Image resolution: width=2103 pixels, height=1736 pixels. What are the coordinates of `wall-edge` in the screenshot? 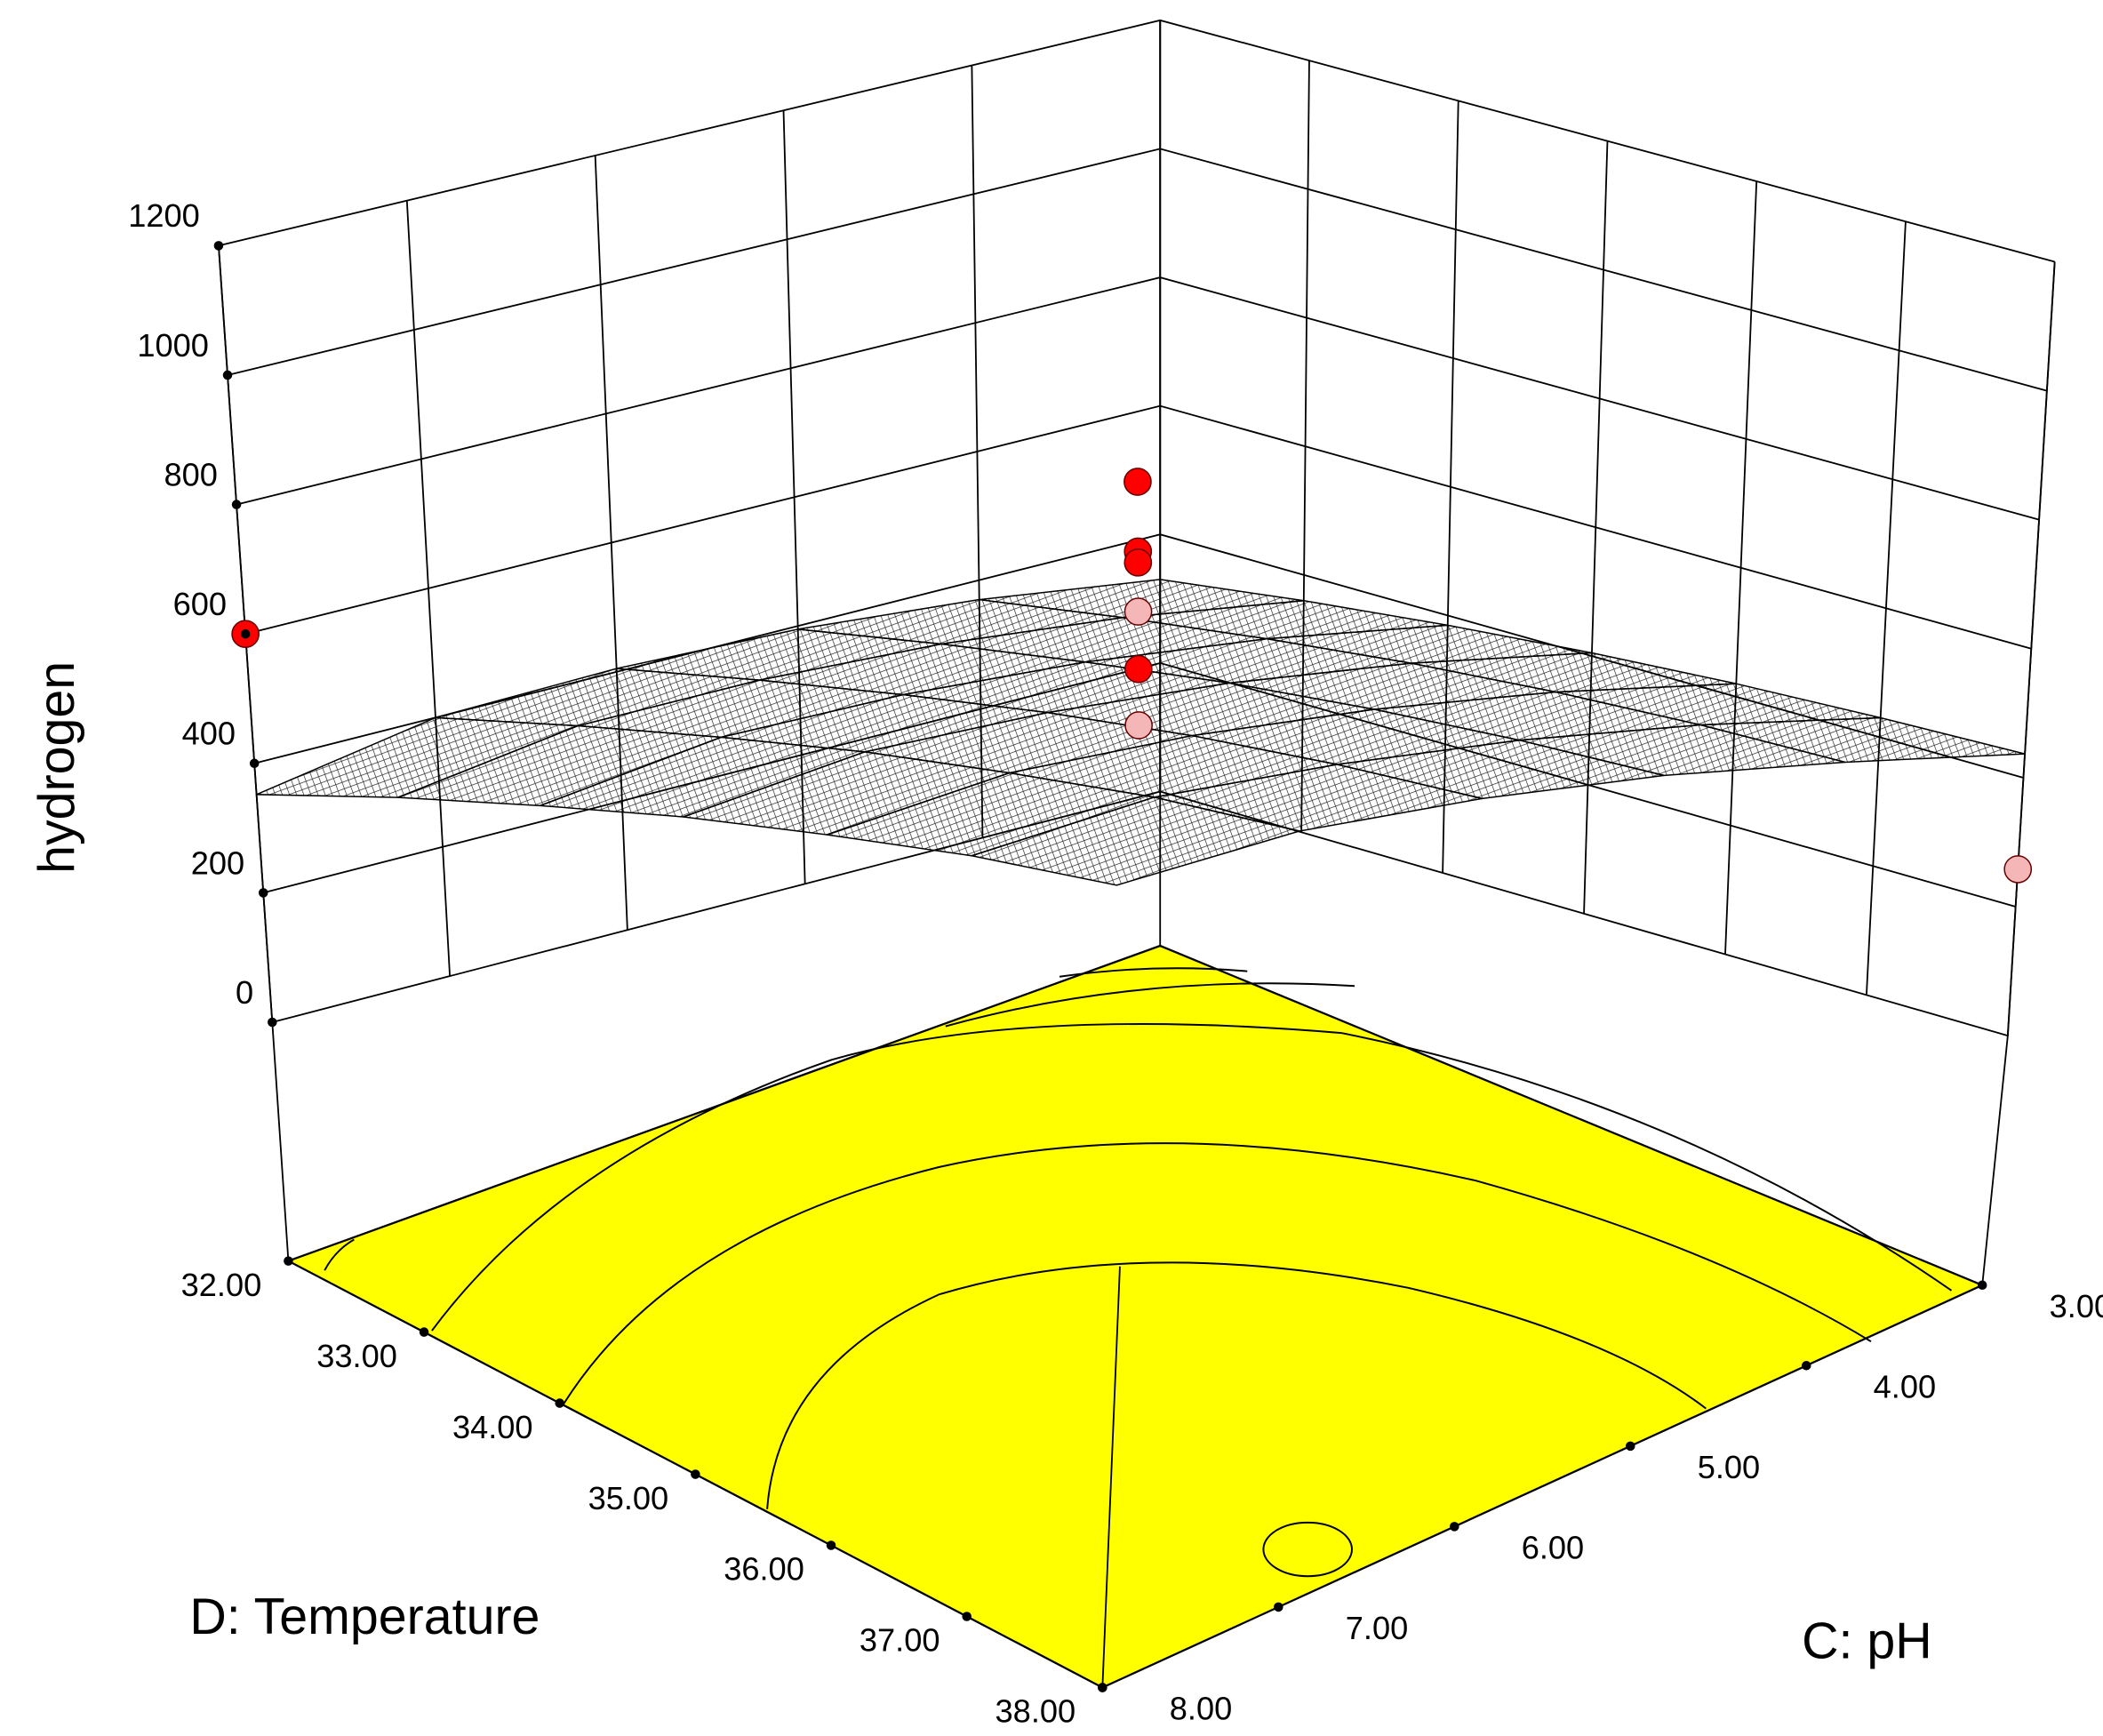 It's located at (2018, 773).